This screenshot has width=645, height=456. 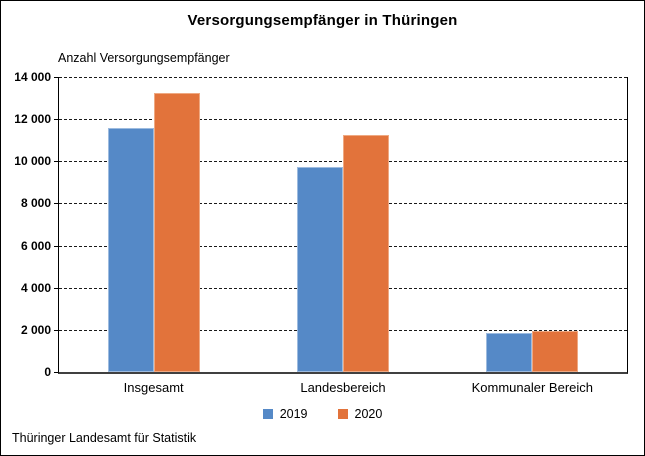 What do you see at coordinates (293, 414) in the screenshot?
I see `legend-label: 2019` at bounding box center [293, 414].